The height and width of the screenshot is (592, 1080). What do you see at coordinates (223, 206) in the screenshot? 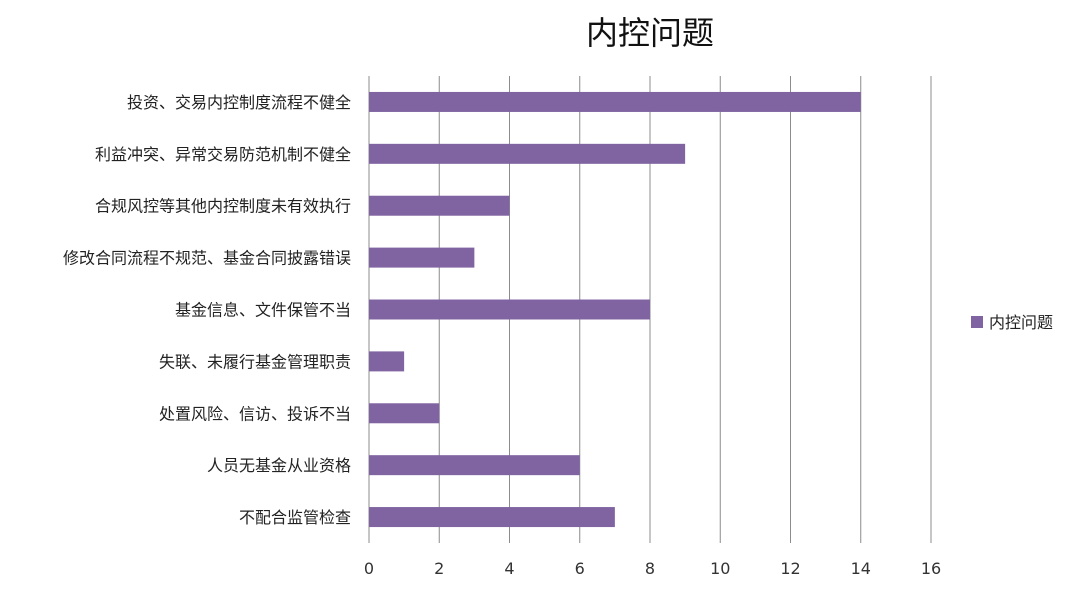
I see `category-label: 合规风控等其他内控制度未有效执行` at bounding box center [223, 206].